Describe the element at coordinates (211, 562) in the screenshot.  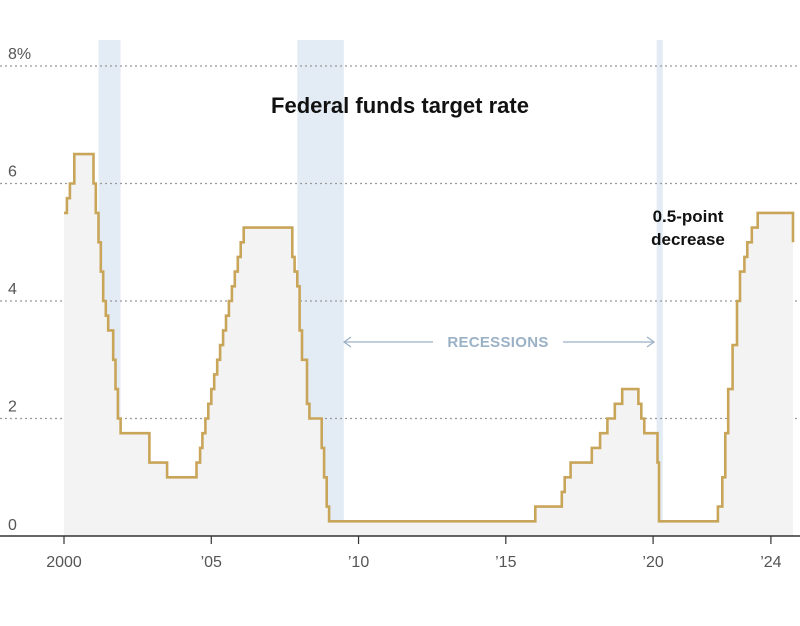
I see `x-tick-label-2005: ’05` at that location.